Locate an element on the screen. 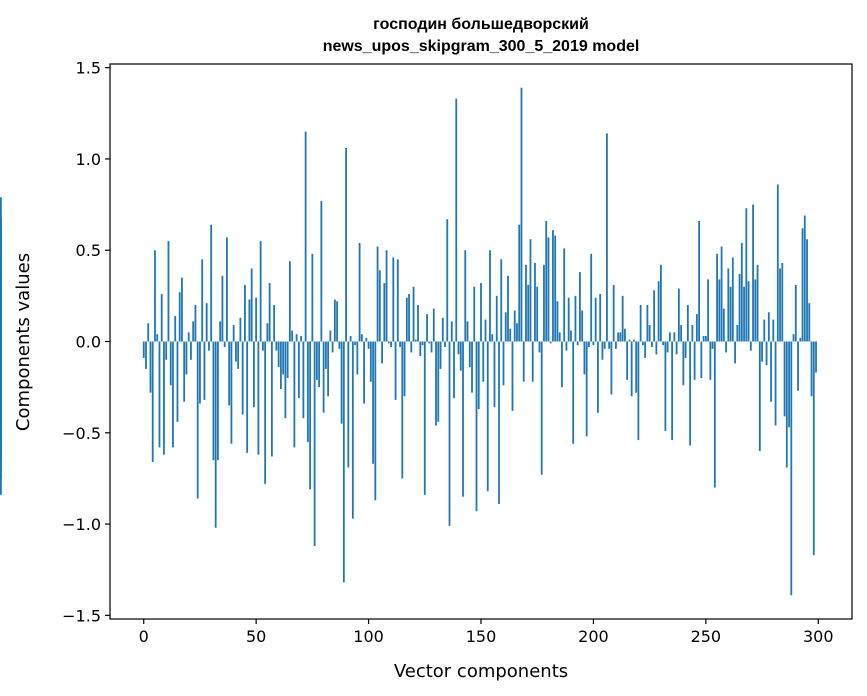  y-axis-ticks: −1.5 −1.0 −0.5 0.0 0.5 1.0 1.5 is located at coordinates (86, 342).